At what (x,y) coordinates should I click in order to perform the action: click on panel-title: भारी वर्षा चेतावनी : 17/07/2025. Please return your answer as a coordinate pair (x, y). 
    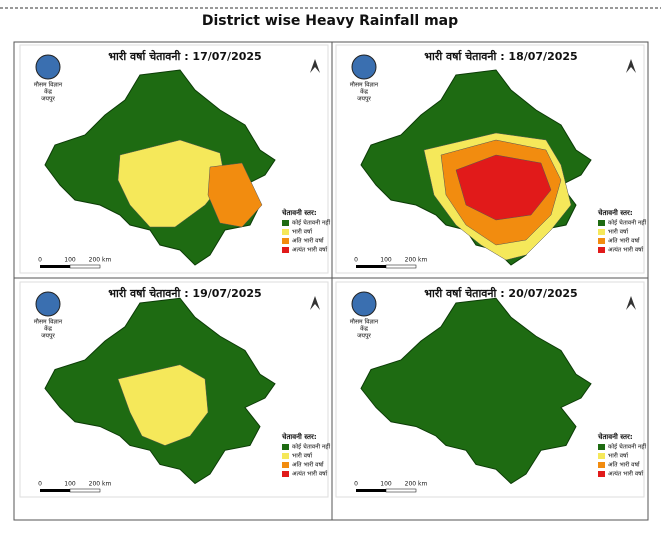
    Looking at the image, I should click on (184, 56).